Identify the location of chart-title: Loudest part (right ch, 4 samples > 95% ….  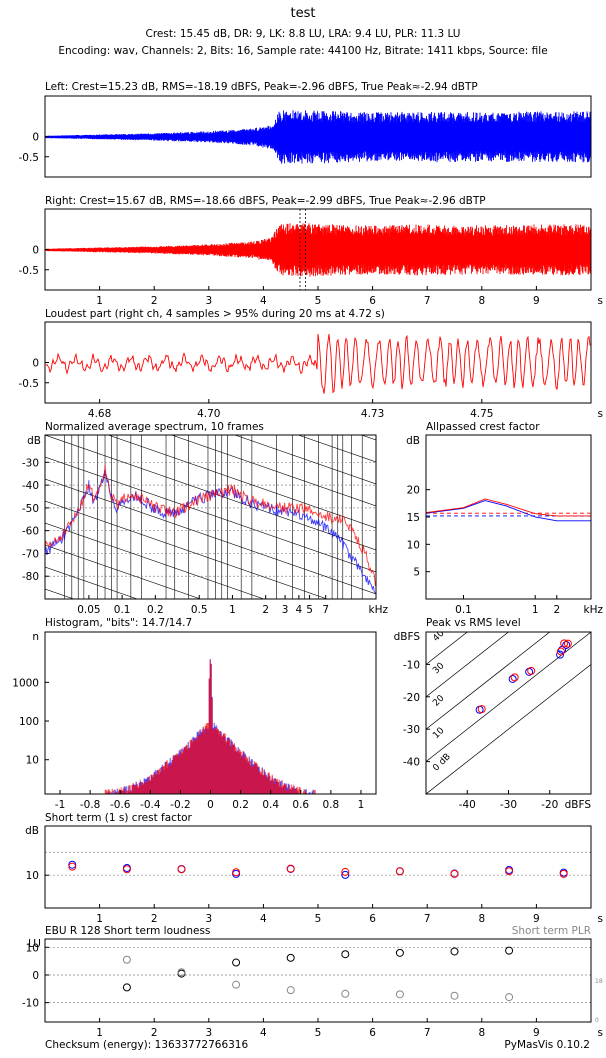
(215, 314).